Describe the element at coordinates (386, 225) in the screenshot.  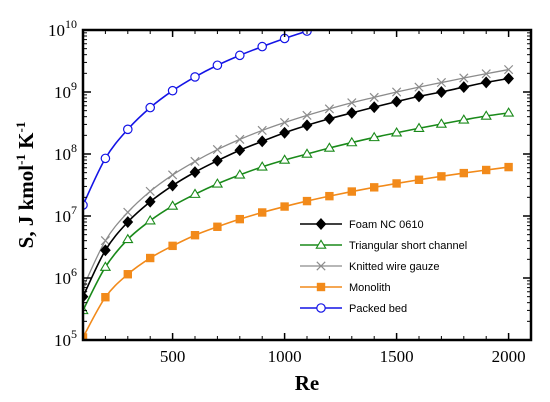
I see `legend-label: Foam NC 0610` at that location.